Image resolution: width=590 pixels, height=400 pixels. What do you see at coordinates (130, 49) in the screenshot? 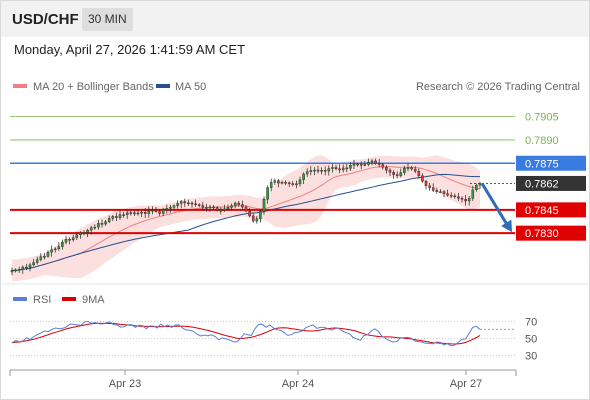
I see `timestamp: Monday, April 27, 2026 1:41:59 AM CET` at bounding box center [130, 49].